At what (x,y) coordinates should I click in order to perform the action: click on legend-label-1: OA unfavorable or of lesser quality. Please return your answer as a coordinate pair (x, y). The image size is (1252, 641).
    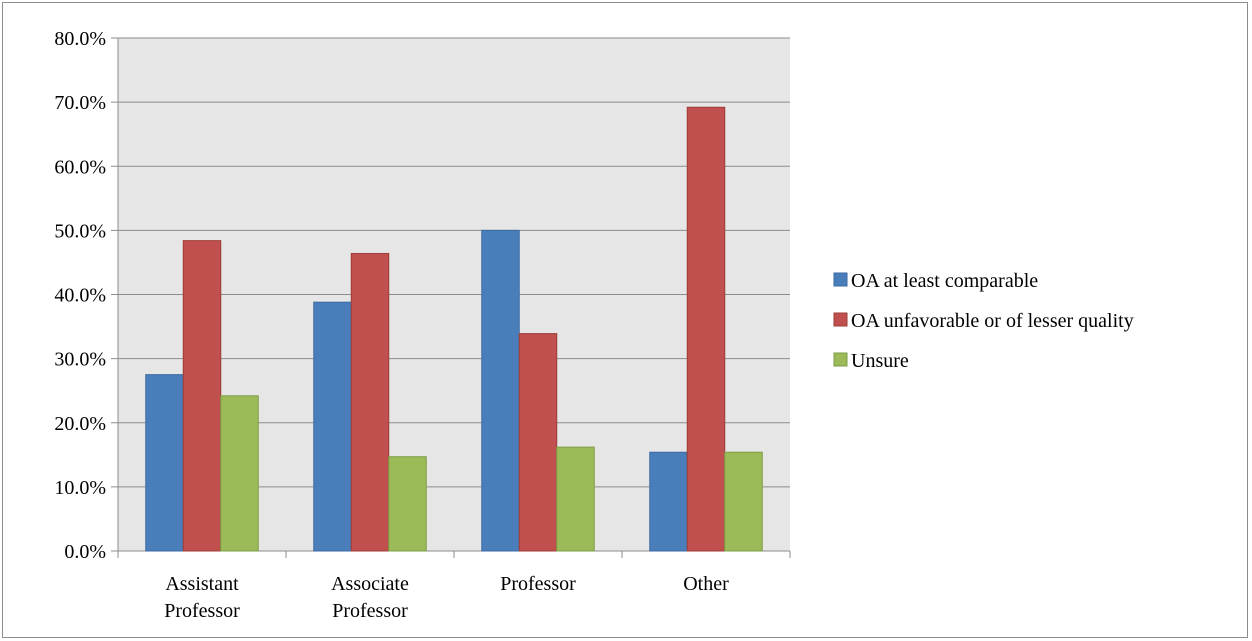
    Looking at the image, I should click on (992, 321).